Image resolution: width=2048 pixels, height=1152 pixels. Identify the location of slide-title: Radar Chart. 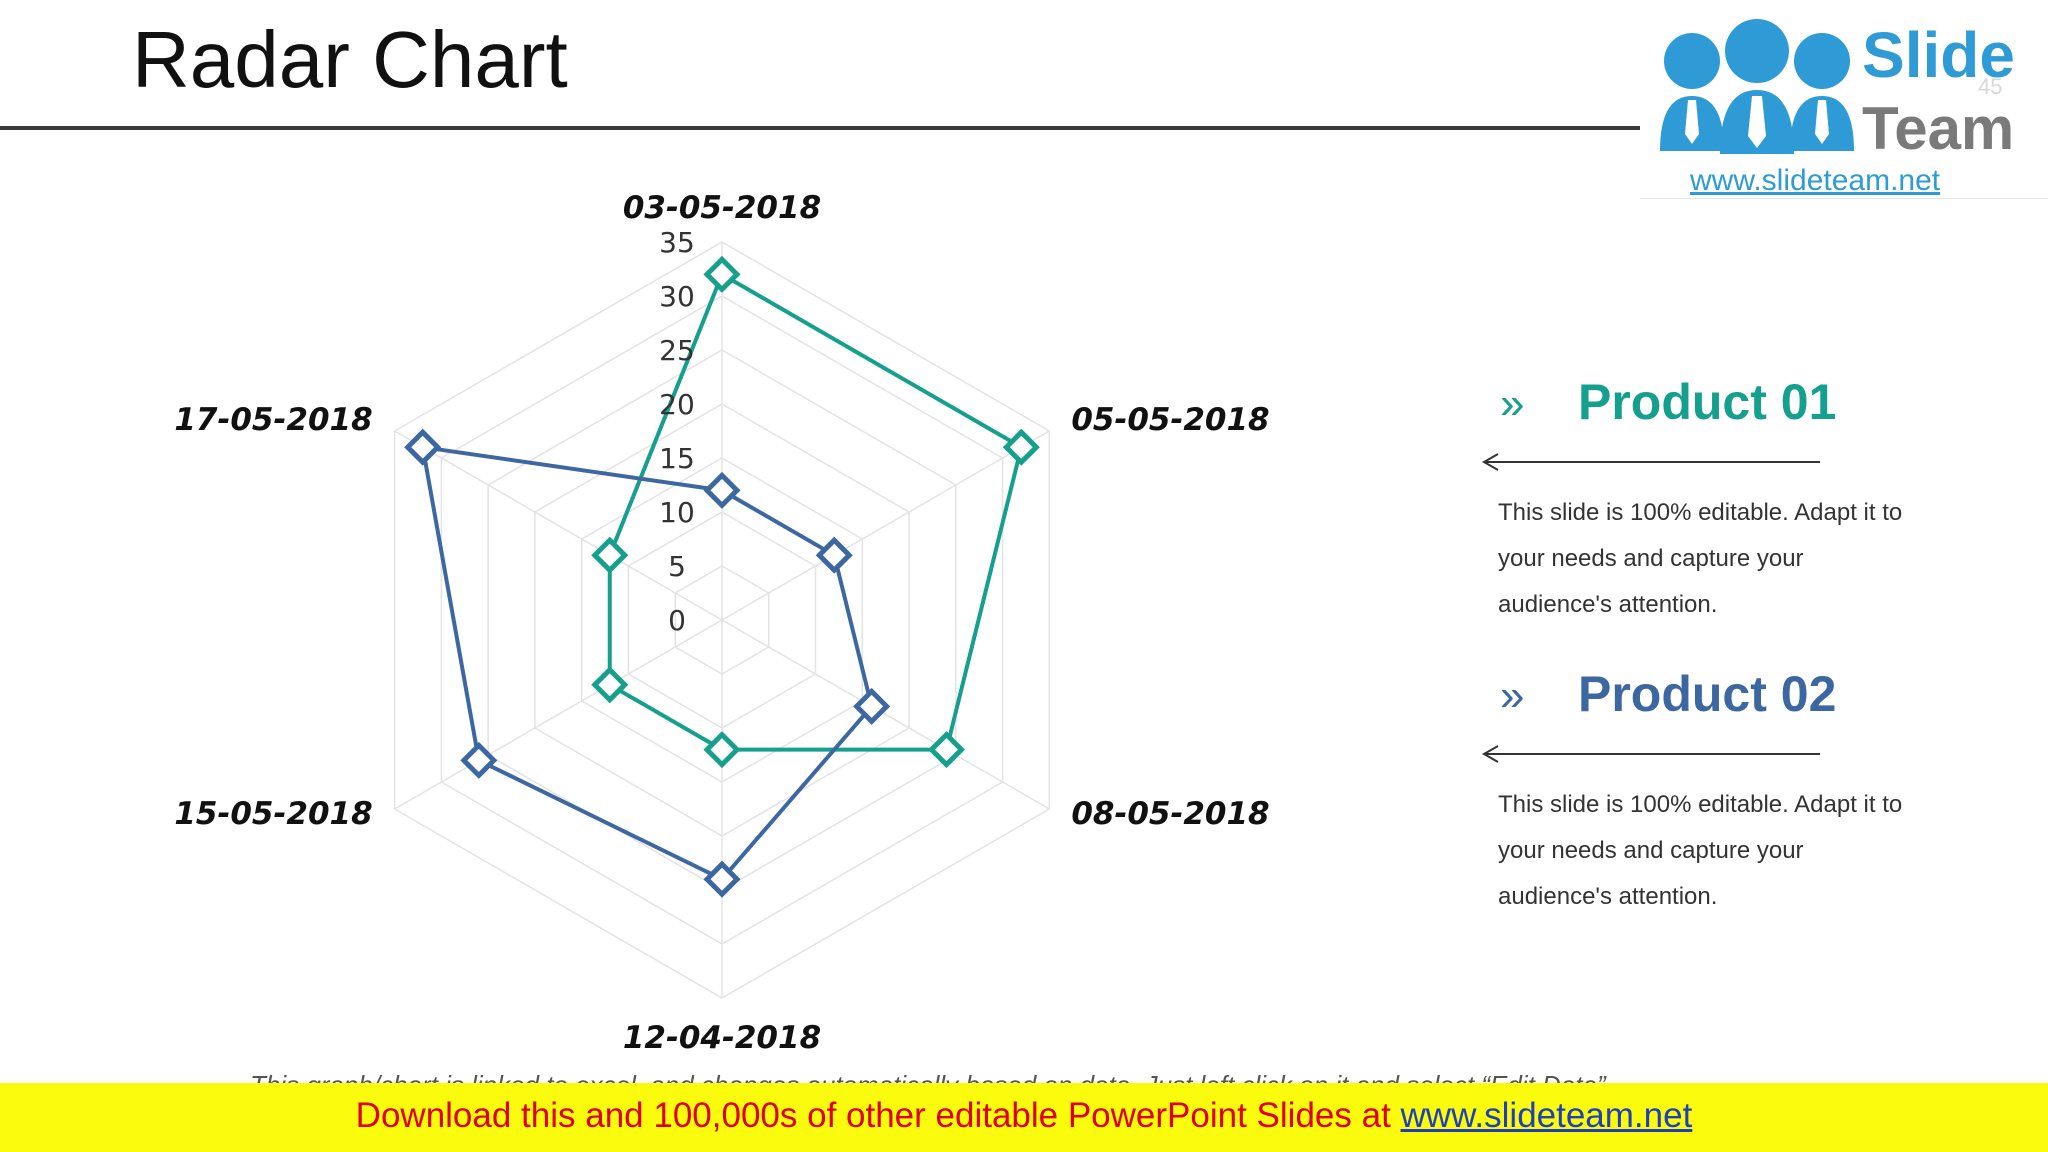
(350, 59).